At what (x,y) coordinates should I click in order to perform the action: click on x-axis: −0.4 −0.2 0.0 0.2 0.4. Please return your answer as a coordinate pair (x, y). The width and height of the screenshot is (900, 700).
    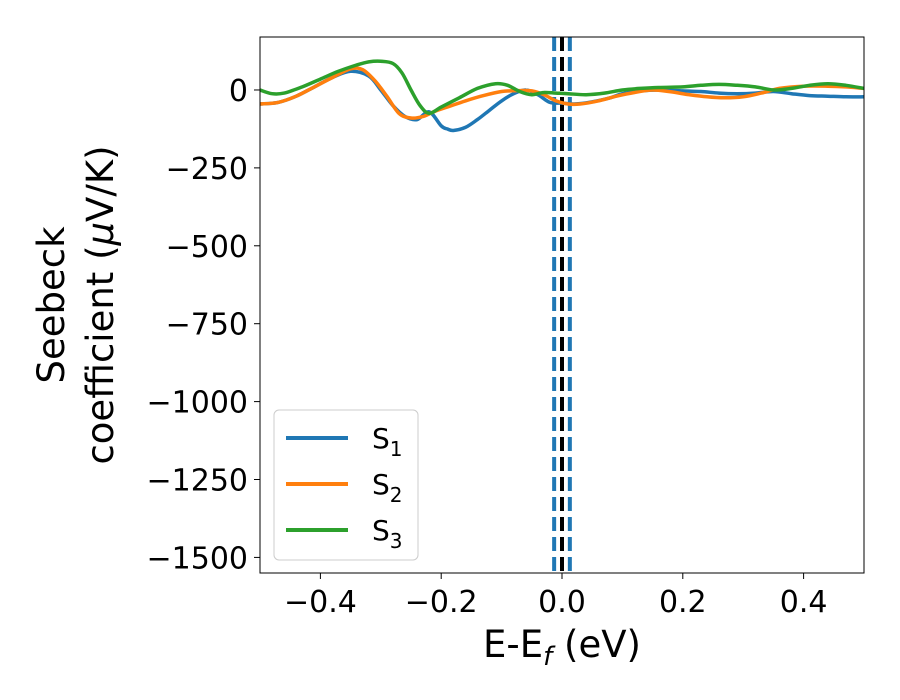
    Looking at the image, I should click on (555, 596).